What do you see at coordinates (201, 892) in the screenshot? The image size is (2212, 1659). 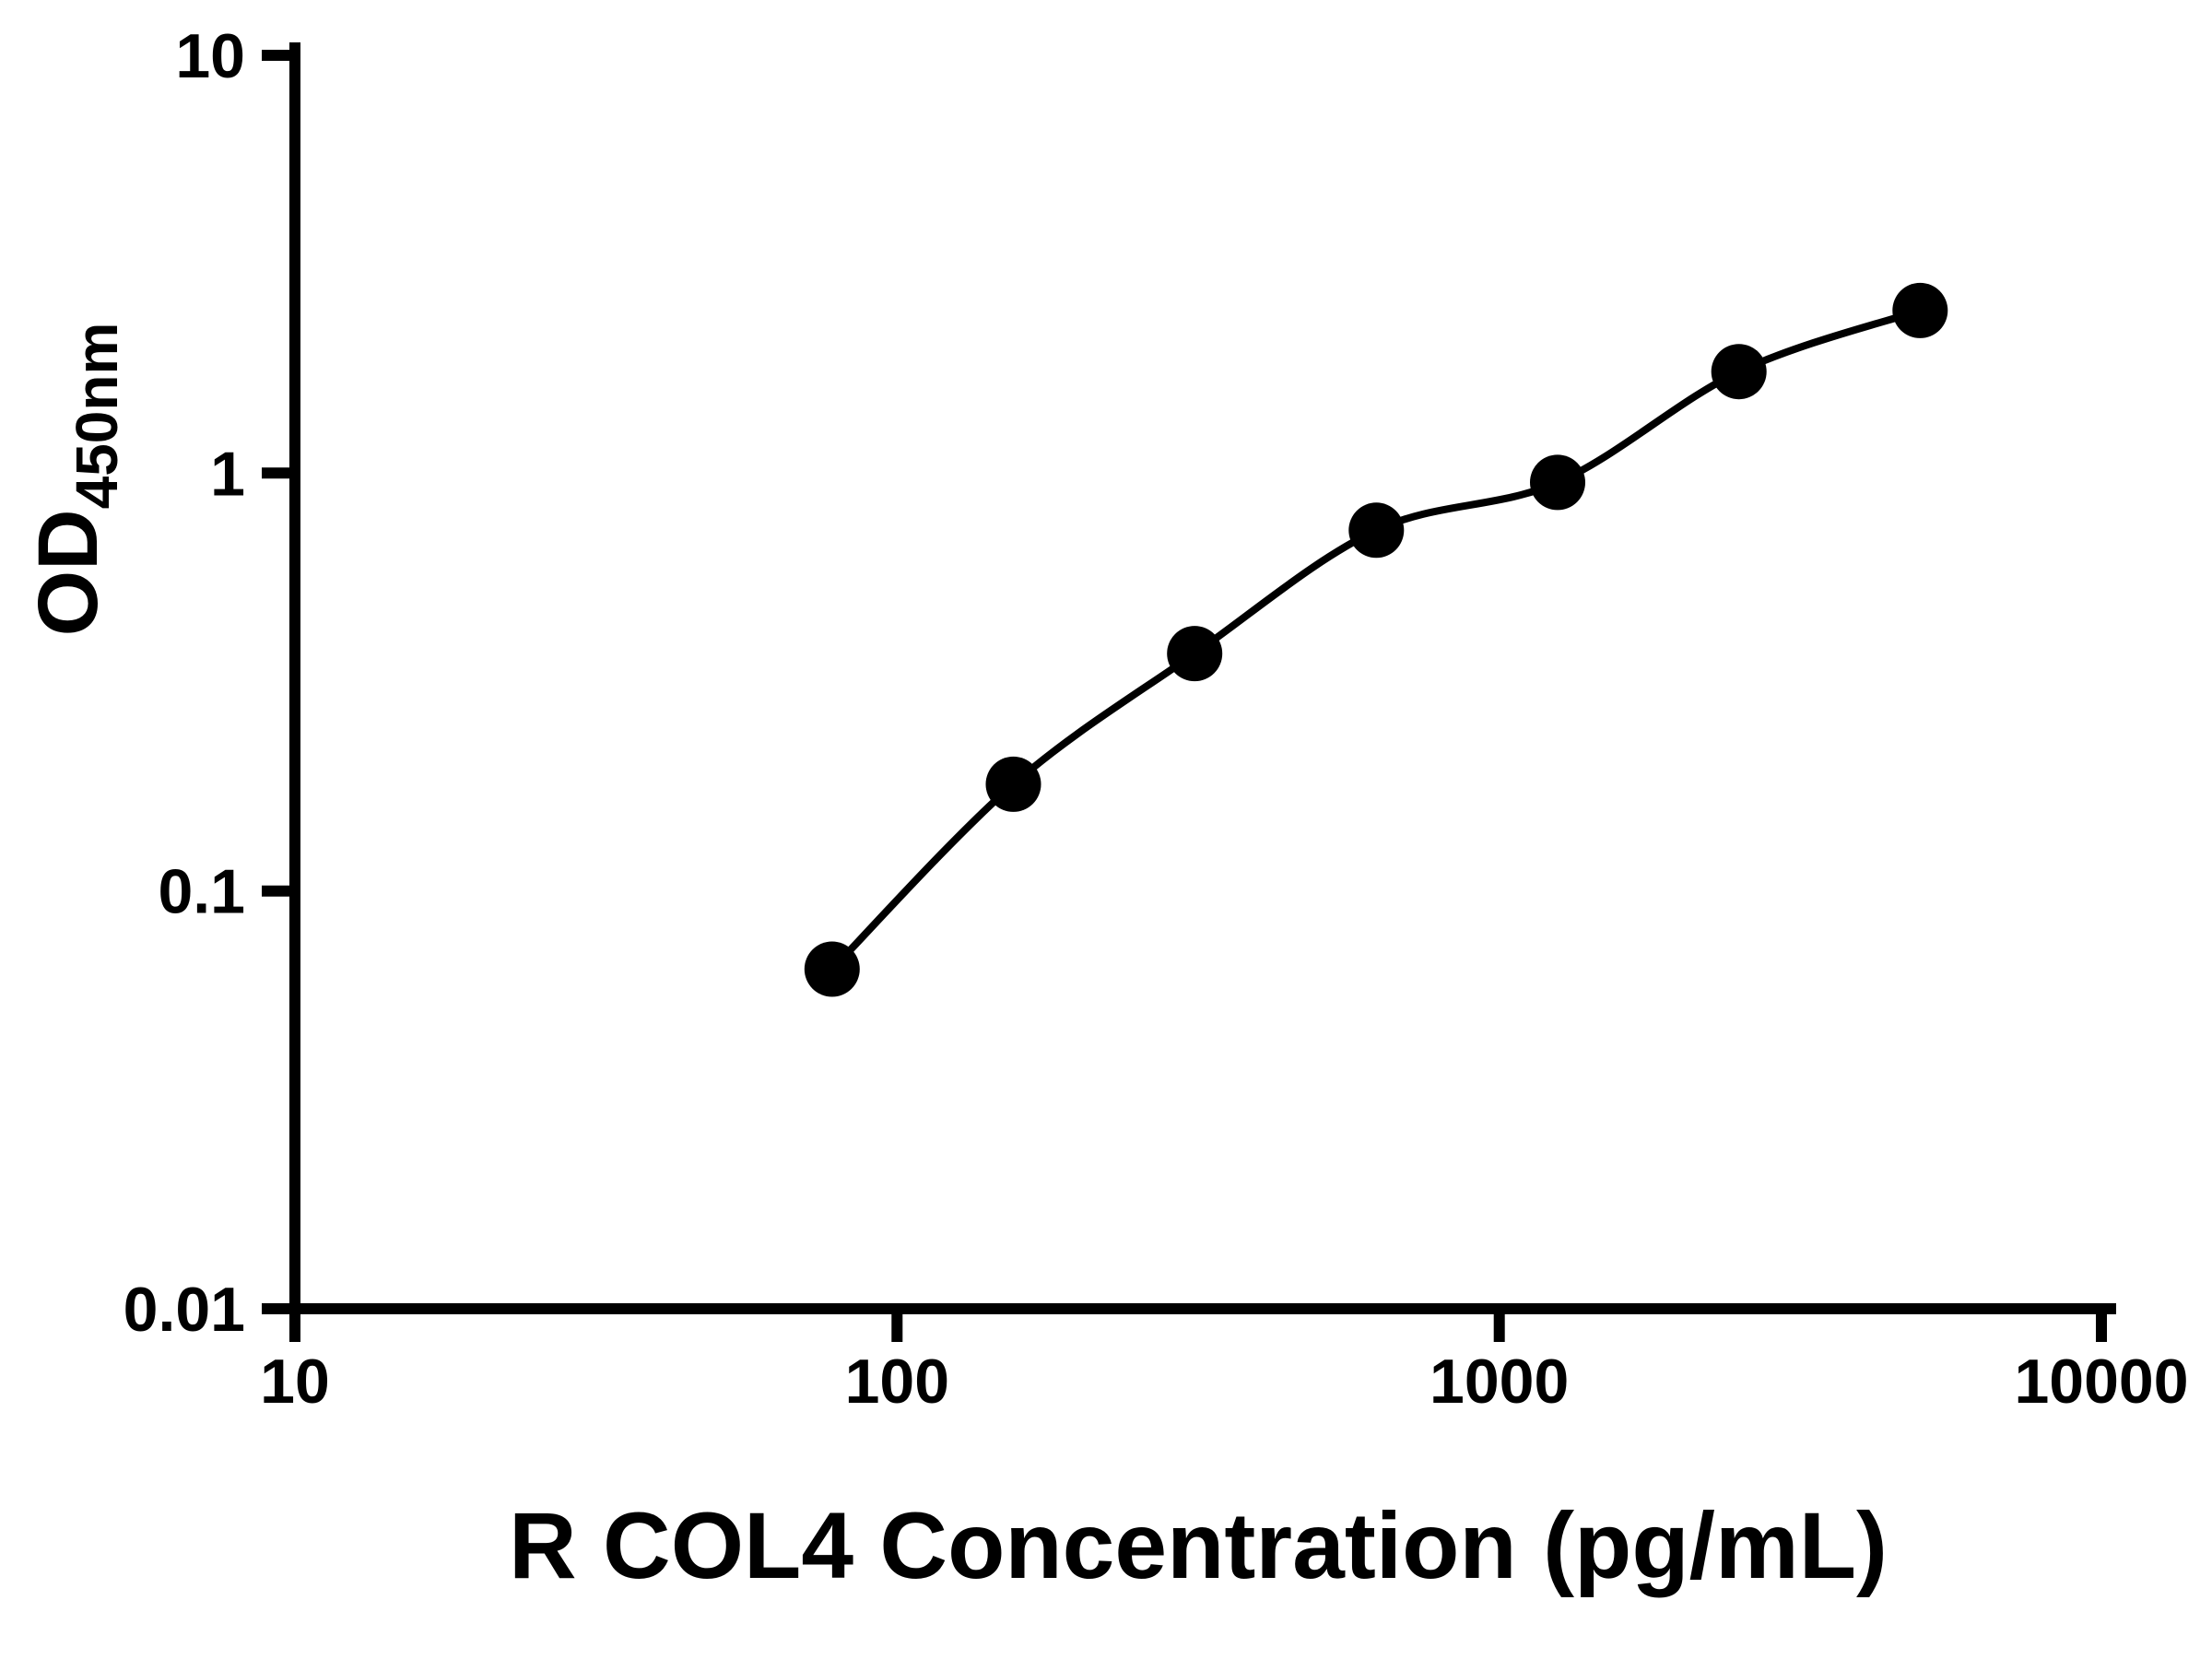 I see `y-tick-label: 0.1` at bounding box center [201, 892].